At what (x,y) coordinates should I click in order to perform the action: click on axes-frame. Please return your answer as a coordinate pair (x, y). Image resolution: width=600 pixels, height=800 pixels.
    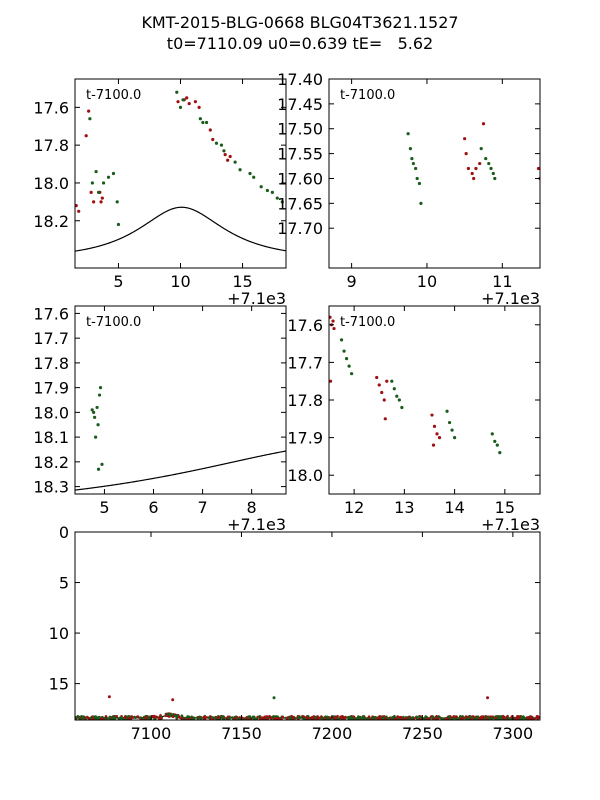
    Looking at the image, I should click on (434, 173).